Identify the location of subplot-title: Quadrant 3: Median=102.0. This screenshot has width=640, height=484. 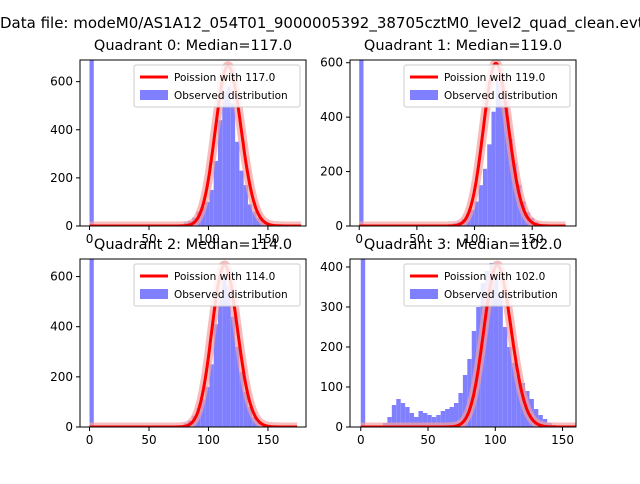
(463, 245).